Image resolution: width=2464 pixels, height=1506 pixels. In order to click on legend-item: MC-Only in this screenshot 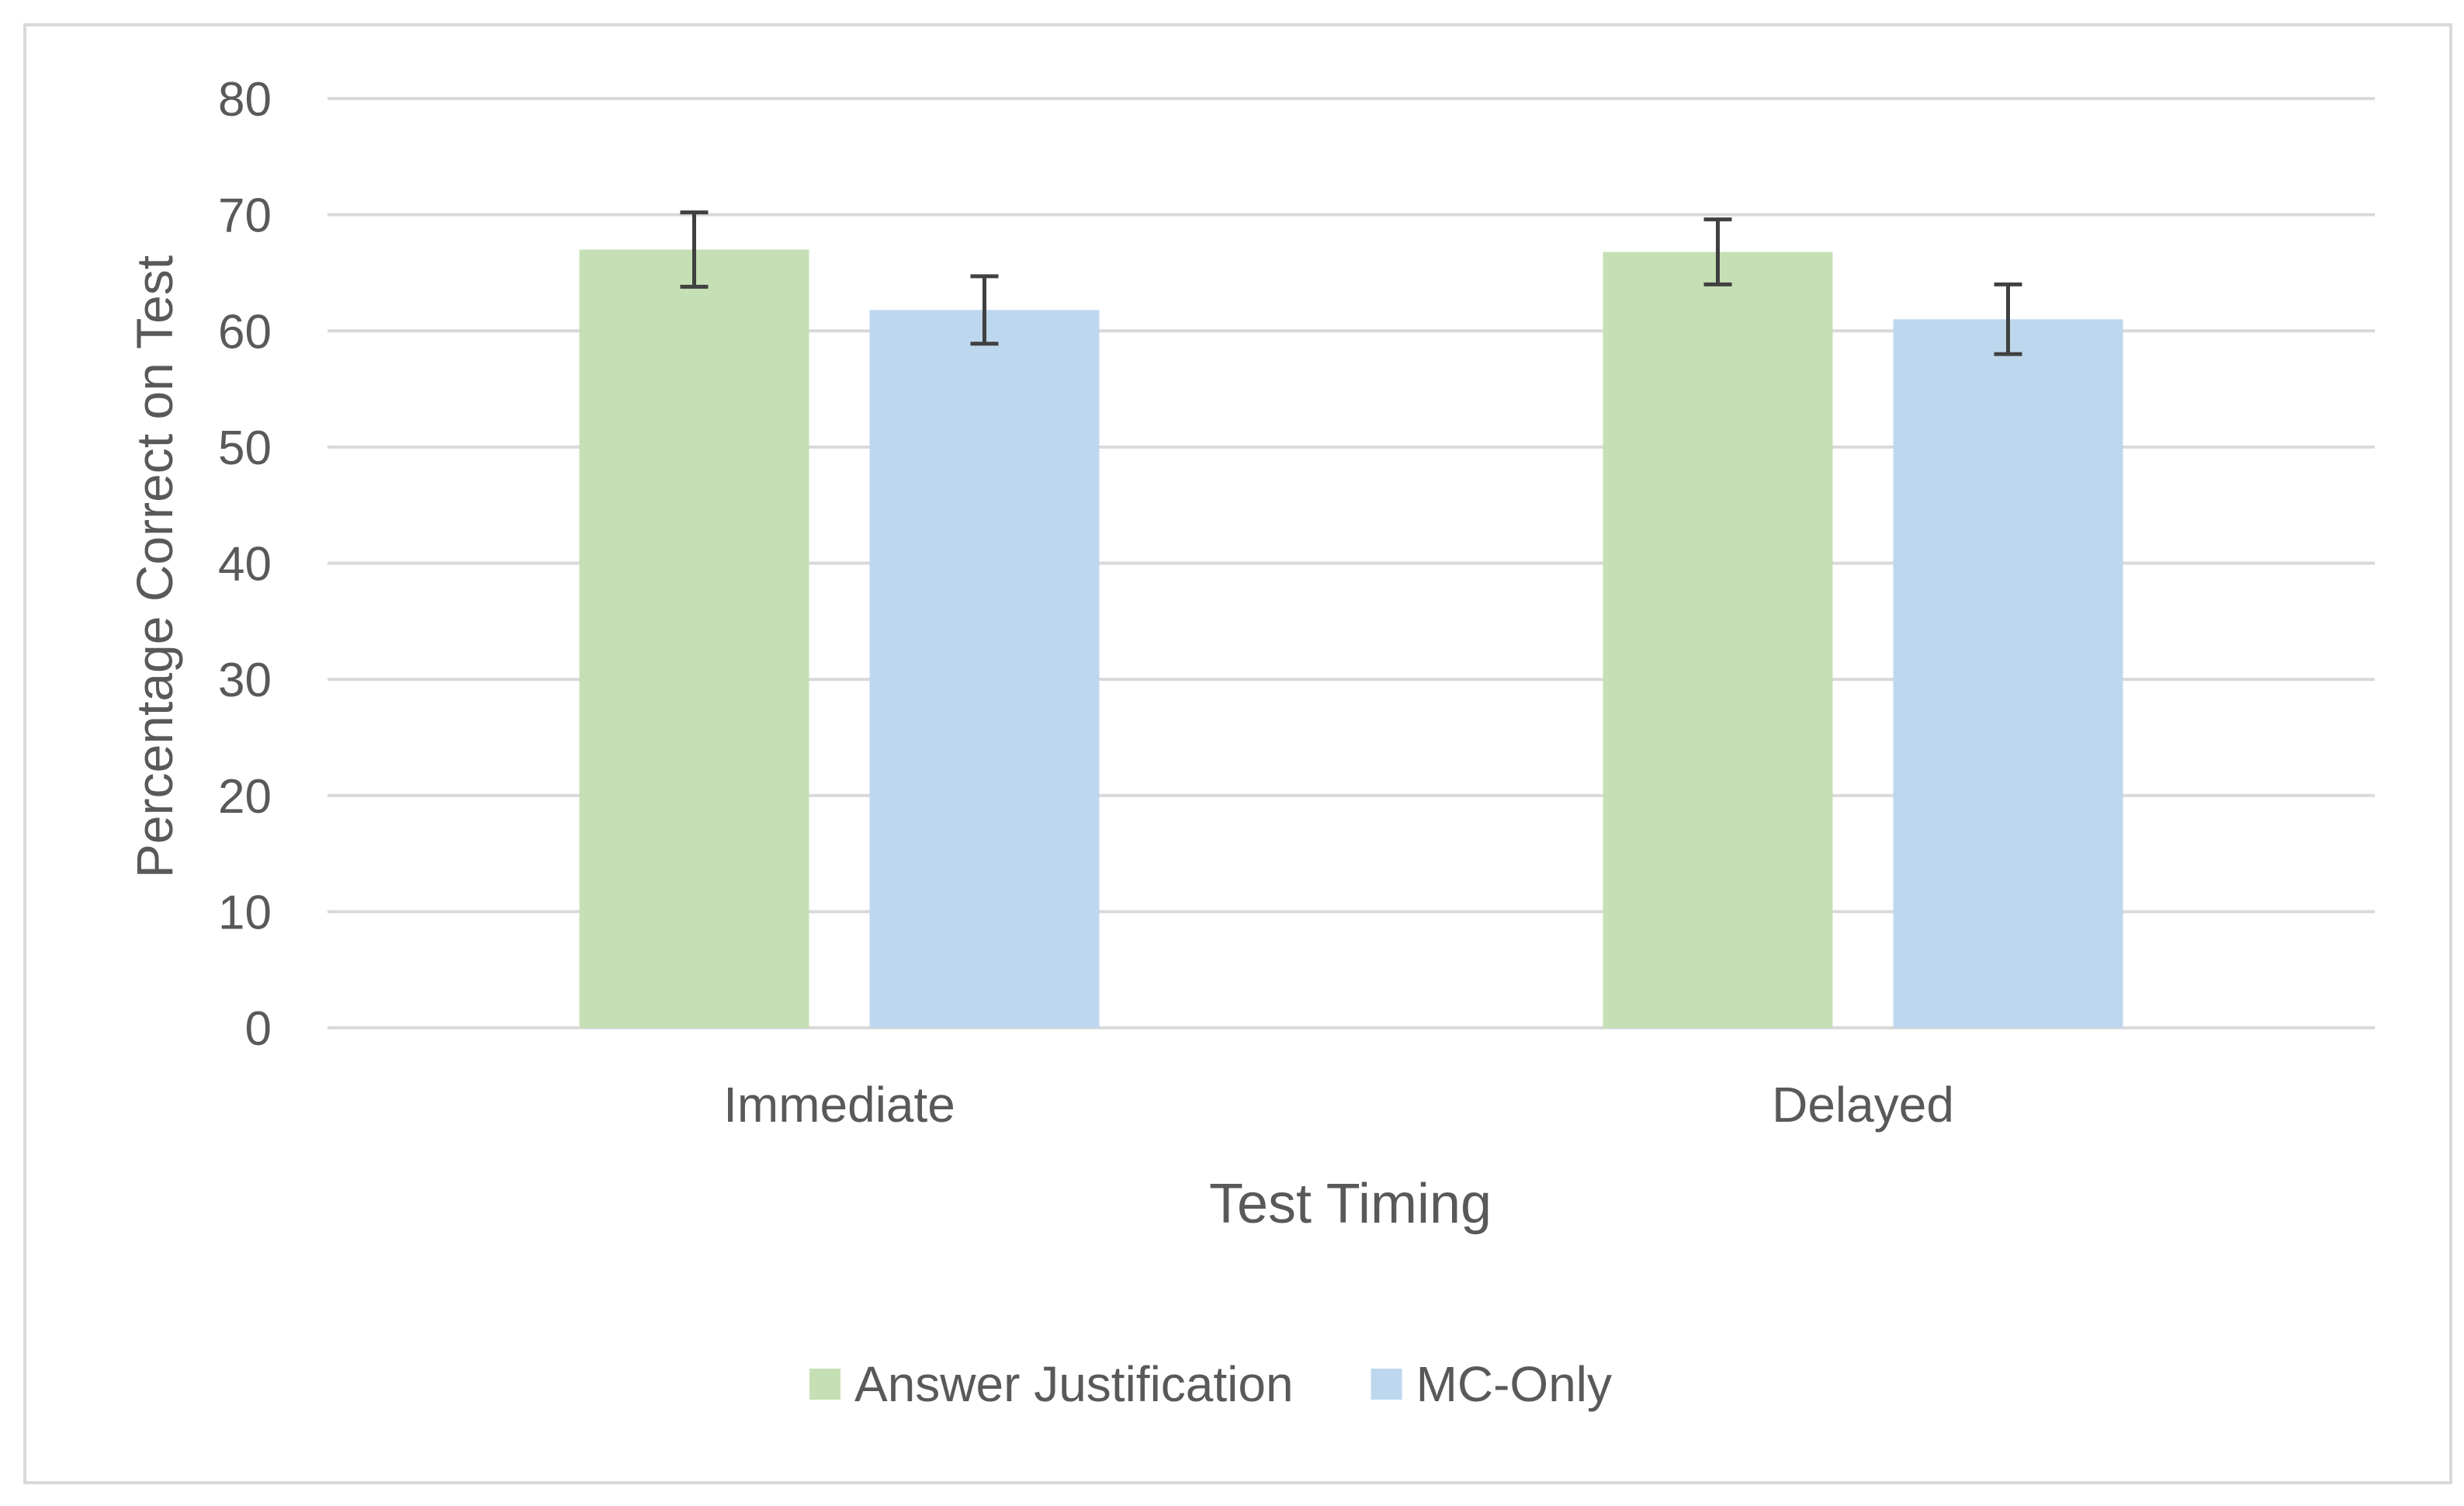, I will do `click(1491, 1384)`.